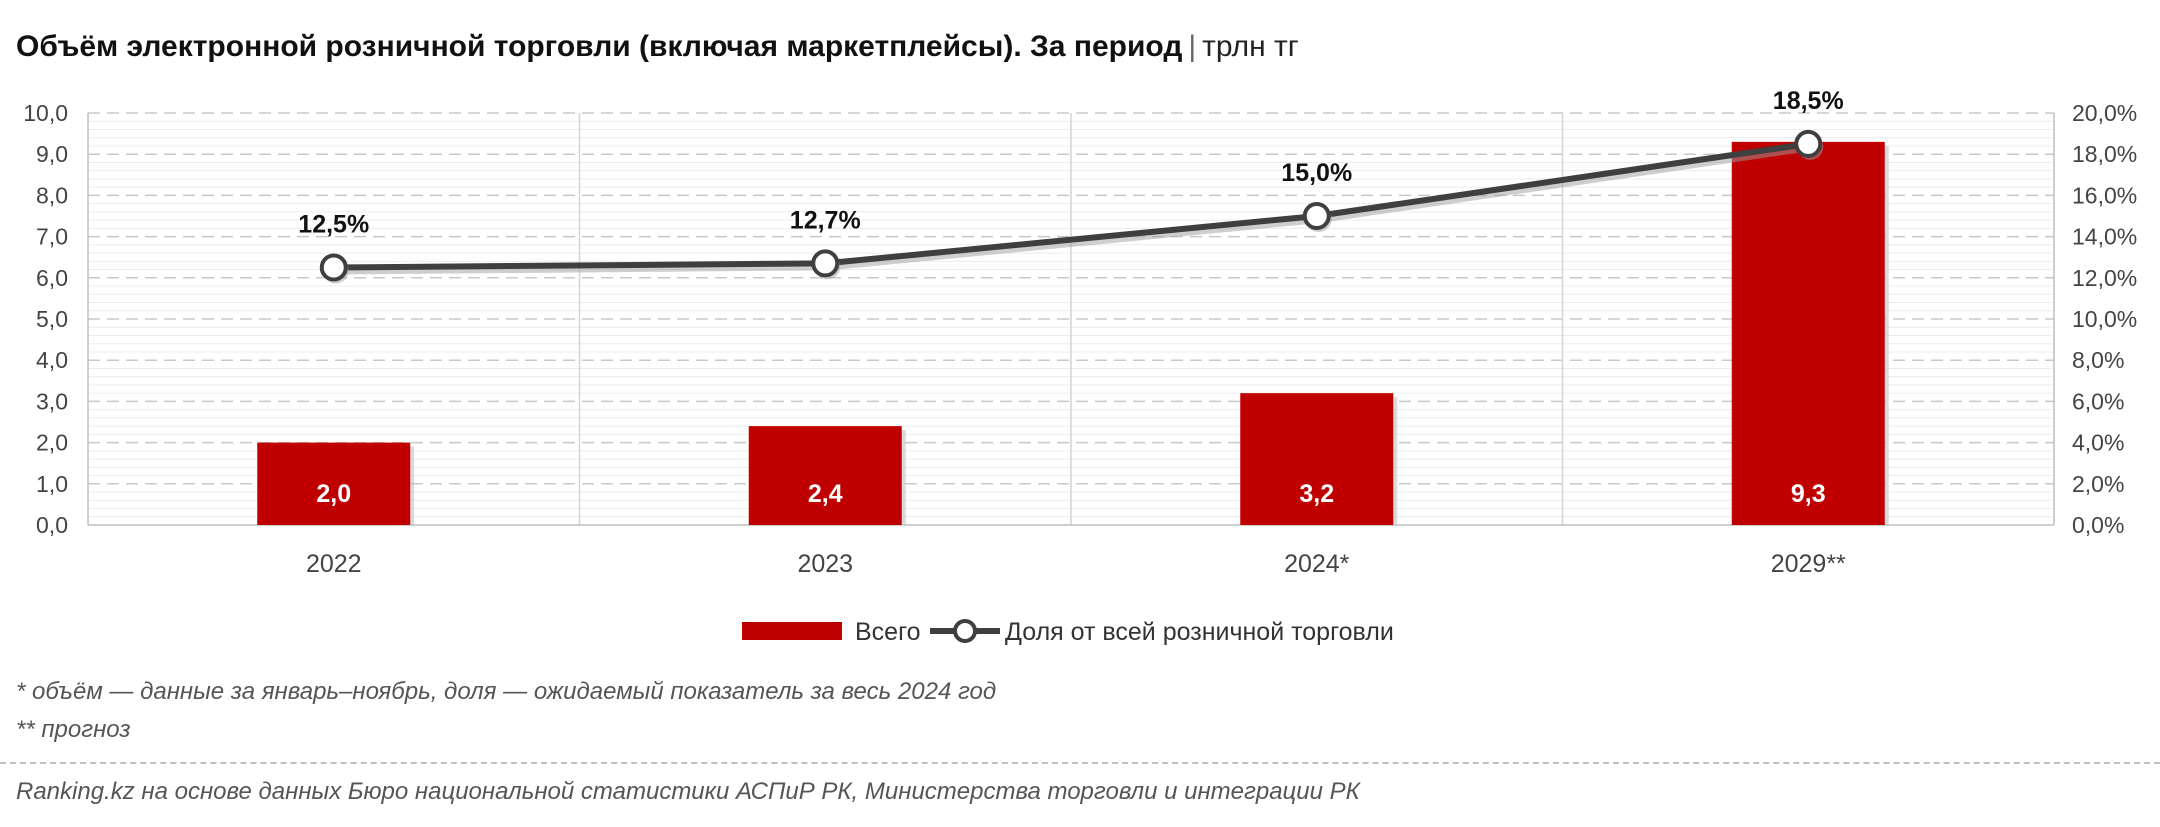 The image size is (2160, 827). I want to click on y-right-tick-label: 14,0%, so click(2104, 237).